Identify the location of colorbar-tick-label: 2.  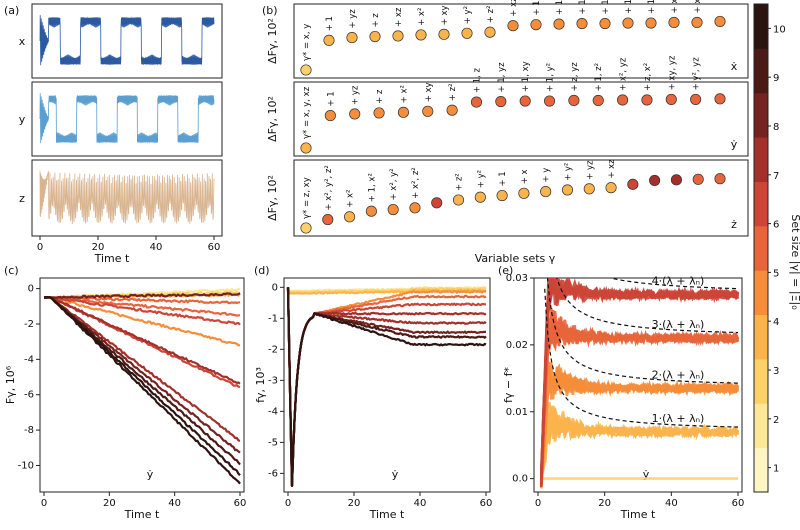
(776, 420).